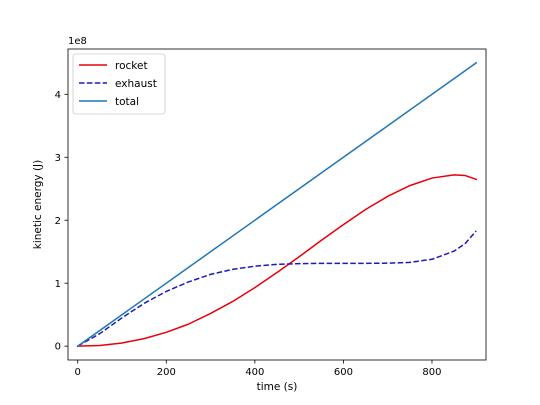  What do you see at coordinates (136, 84) in the screenshot?
I see `legend-label-exhaust: exhaust` at bounding box center [136, 84].